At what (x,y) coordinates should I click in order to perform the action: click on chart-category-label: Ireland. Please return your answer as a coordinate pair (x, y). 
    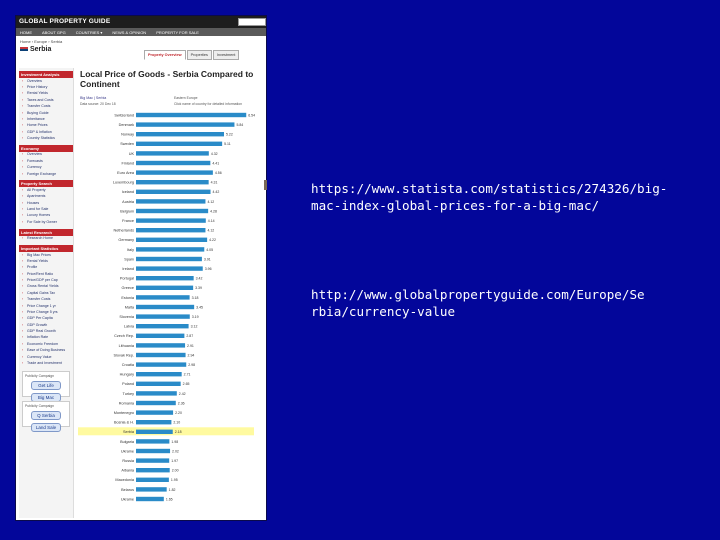
    Looking at the image, I should click on (128, 269).